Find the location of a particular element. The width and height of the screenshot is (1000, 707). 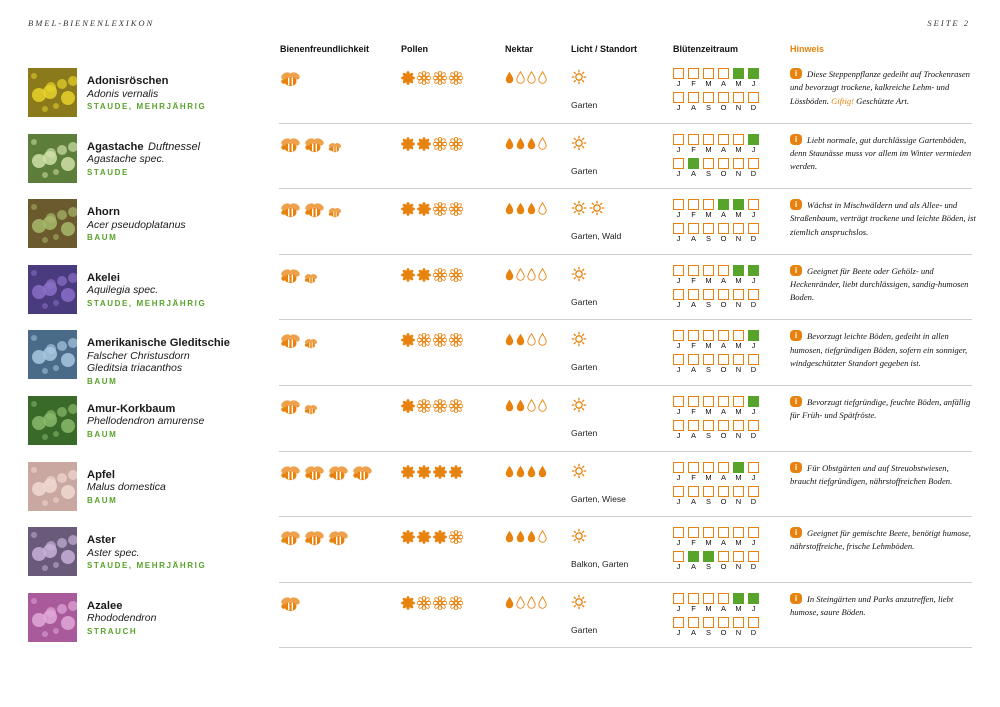

location-label: Balkon, Garten is located at coordinates (600, 564).